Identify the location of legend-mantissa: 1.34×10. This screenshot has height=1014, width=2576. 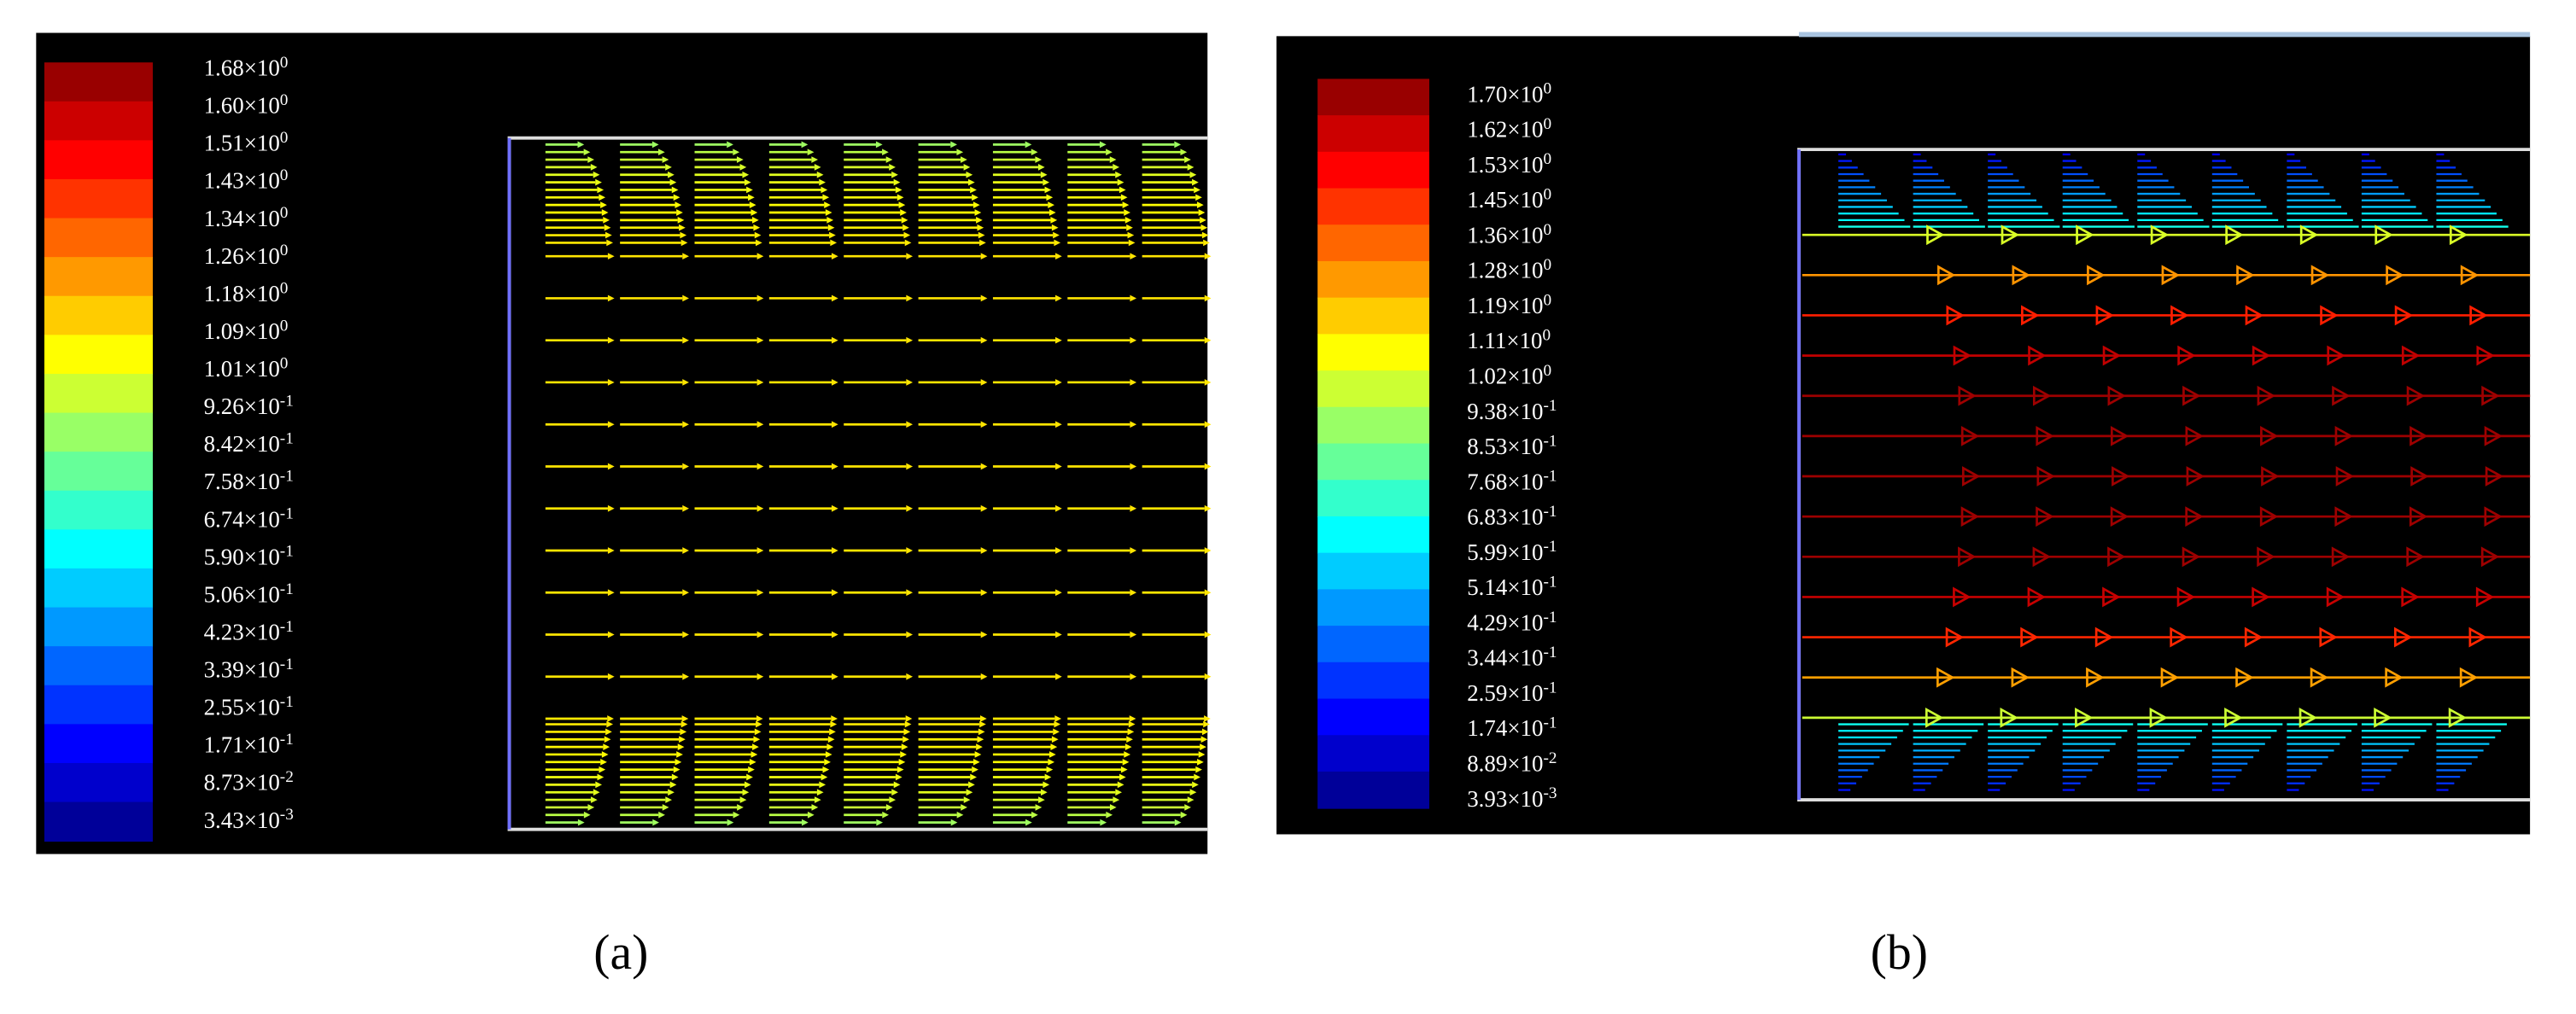
(242, 218).